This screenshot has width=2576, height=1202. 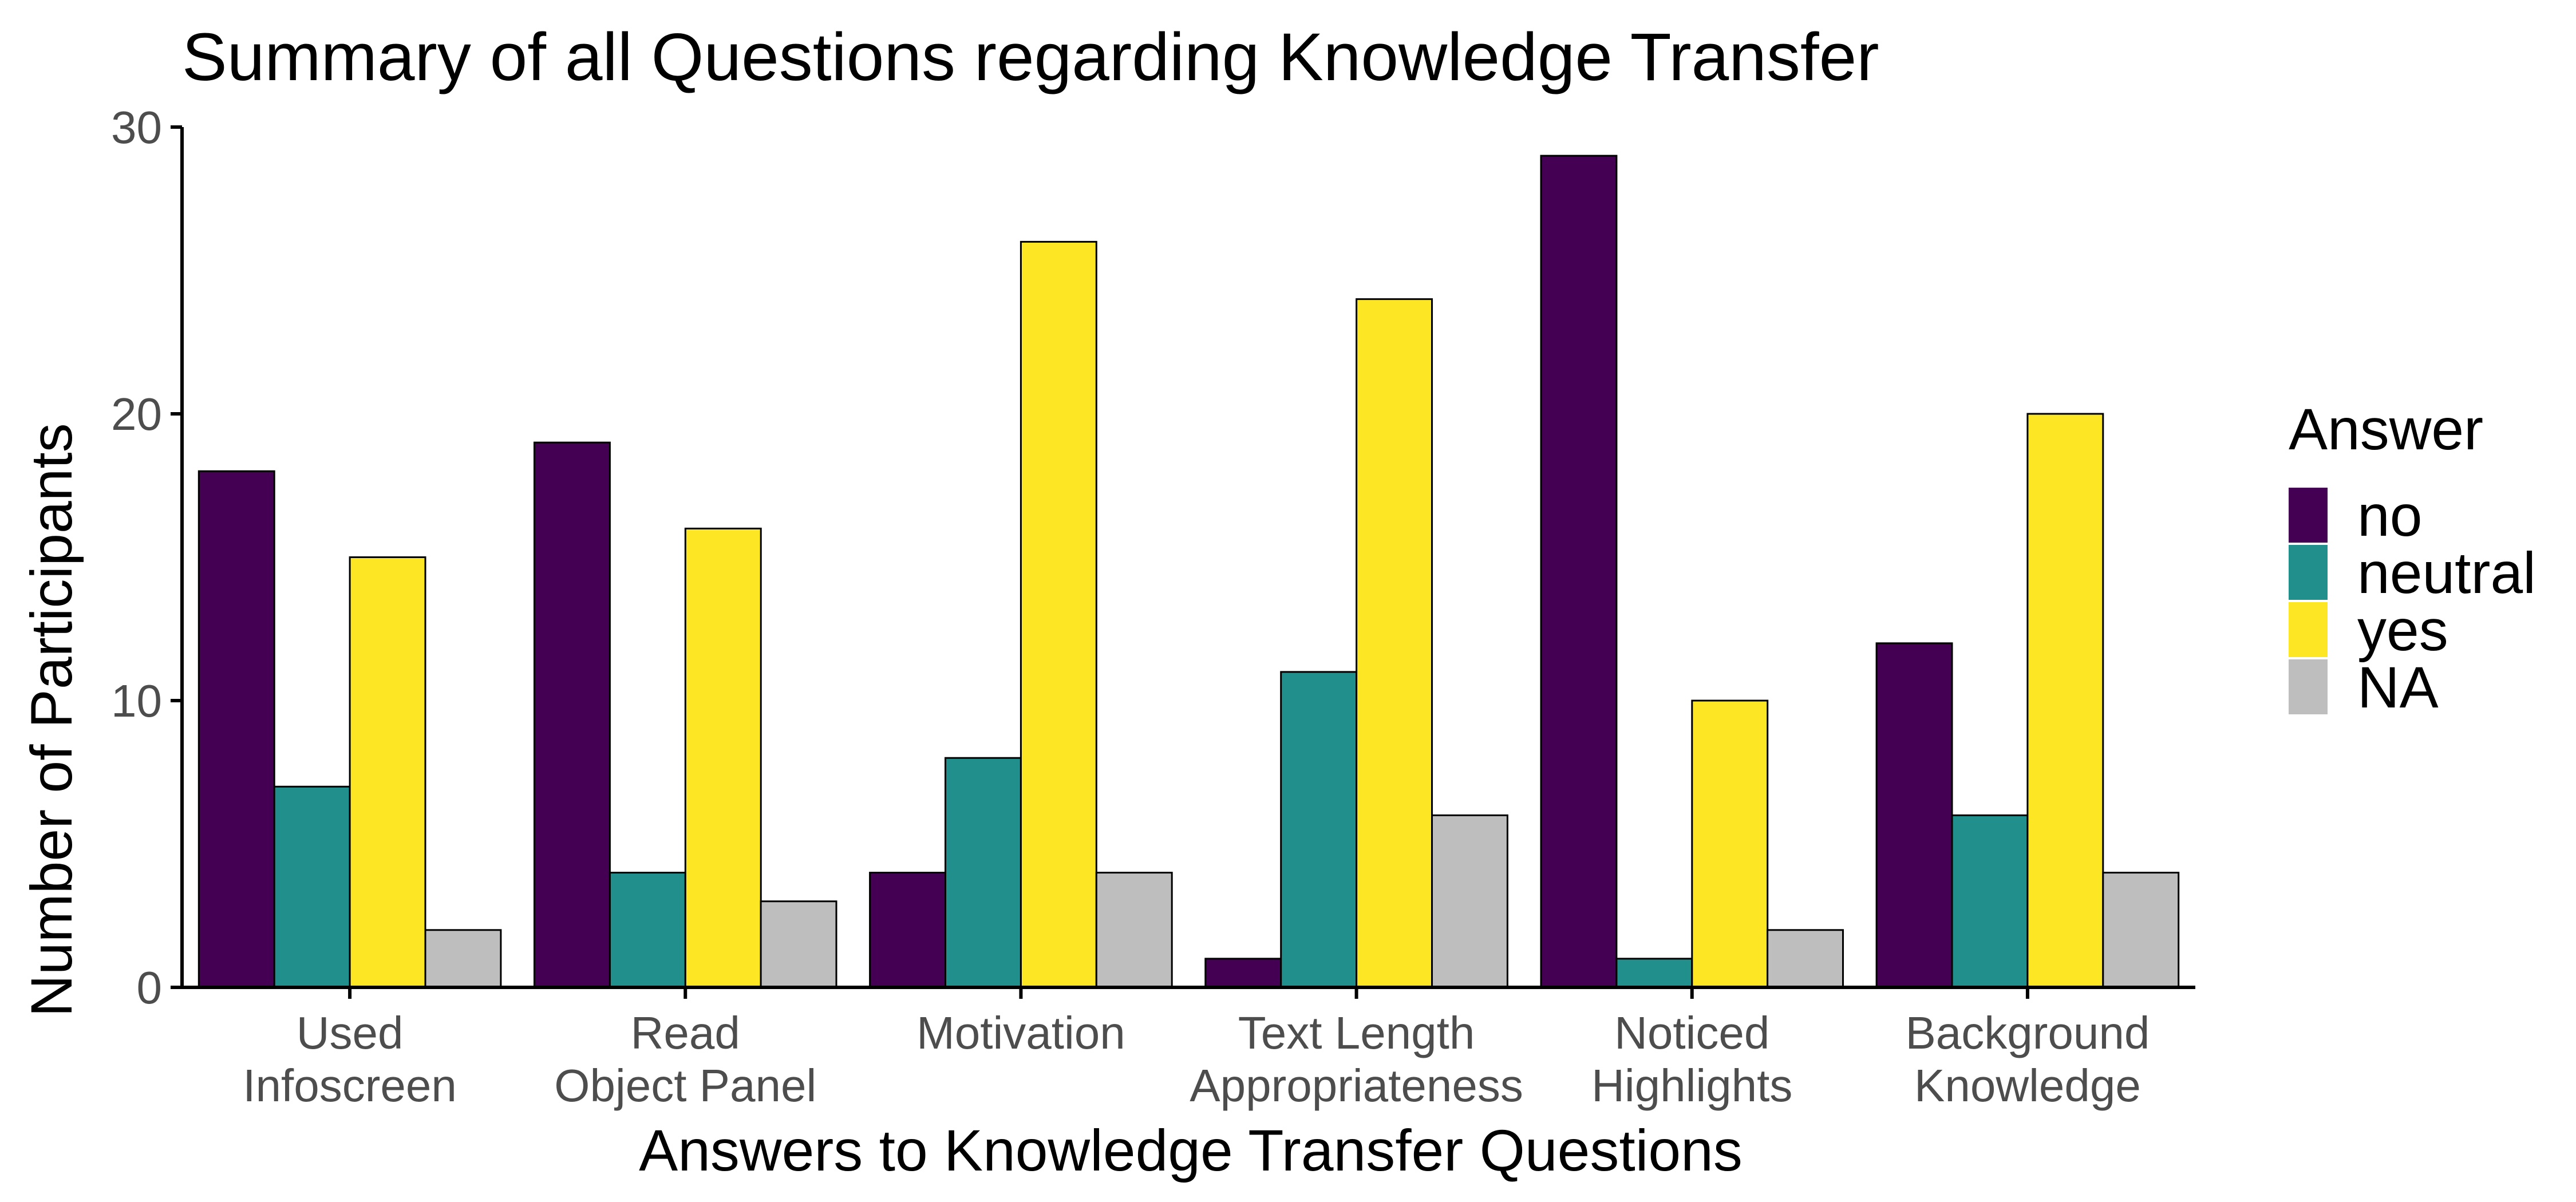 What do you see at coordinates (685, 1032) in the screenshot?
I see `x-tick-label: Read` at bounding box center [685, 1032].